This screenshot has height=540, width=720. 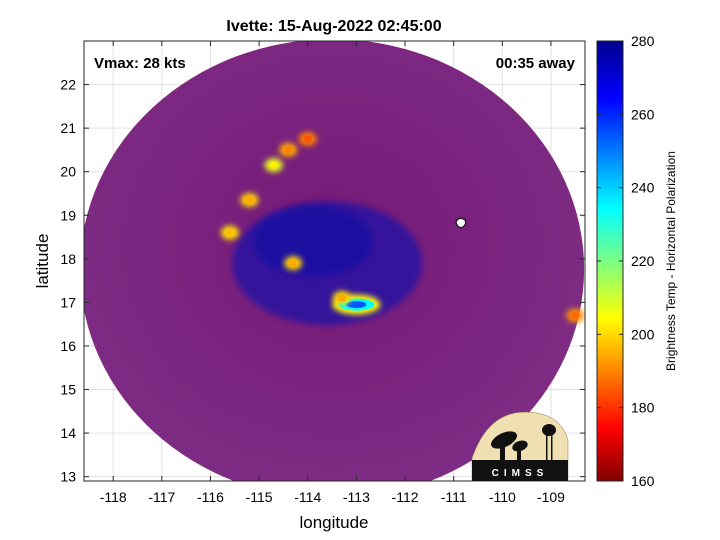 I want to click on y-tick-label: 18, so click(x=68, y=259).